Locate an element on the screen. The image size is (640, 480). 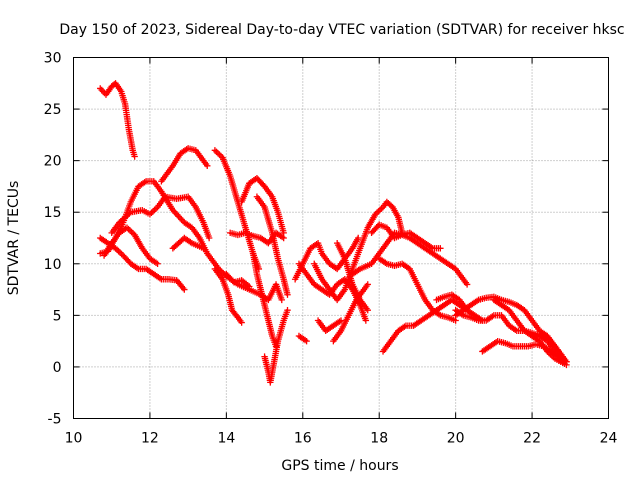
x-tick-label: 14 is located at coordinates (226, 439).